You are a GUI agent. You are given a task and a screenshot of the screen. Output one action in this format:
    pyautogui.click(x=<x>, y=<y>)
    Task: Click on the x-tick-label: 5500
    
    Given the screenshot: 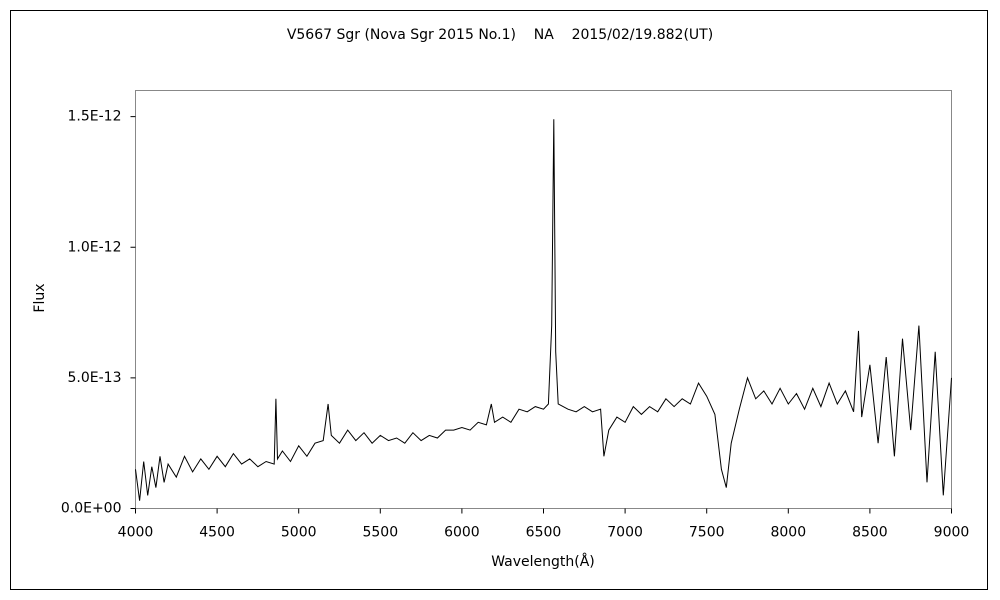 What is the action you would take?
    pyautogui.click(x=380, y=533)
    